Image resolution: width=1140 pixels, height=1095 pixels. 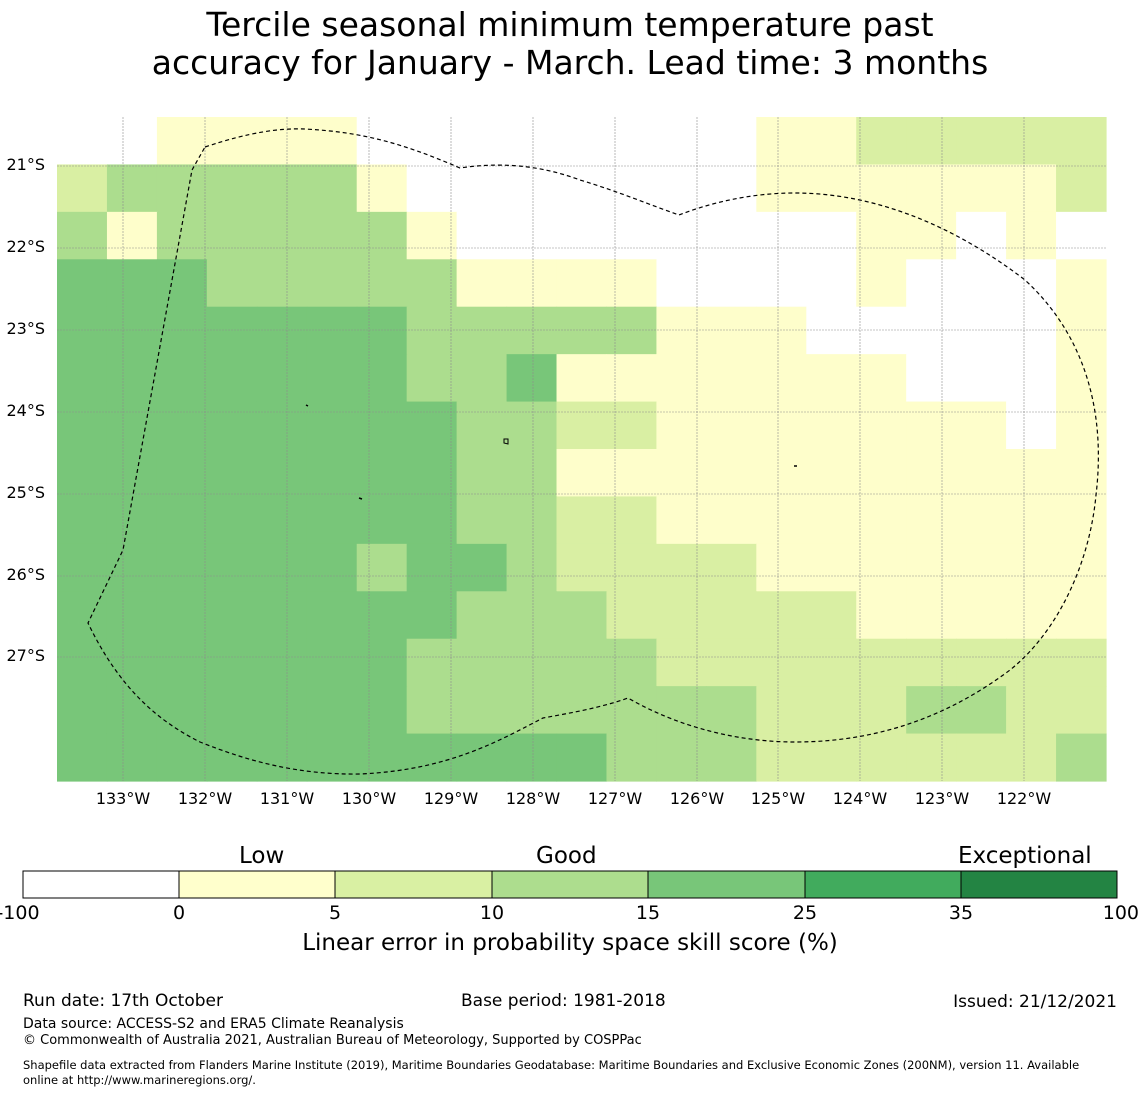 I want to click on colorbar-tick: 35, so click(x=961, y=913).